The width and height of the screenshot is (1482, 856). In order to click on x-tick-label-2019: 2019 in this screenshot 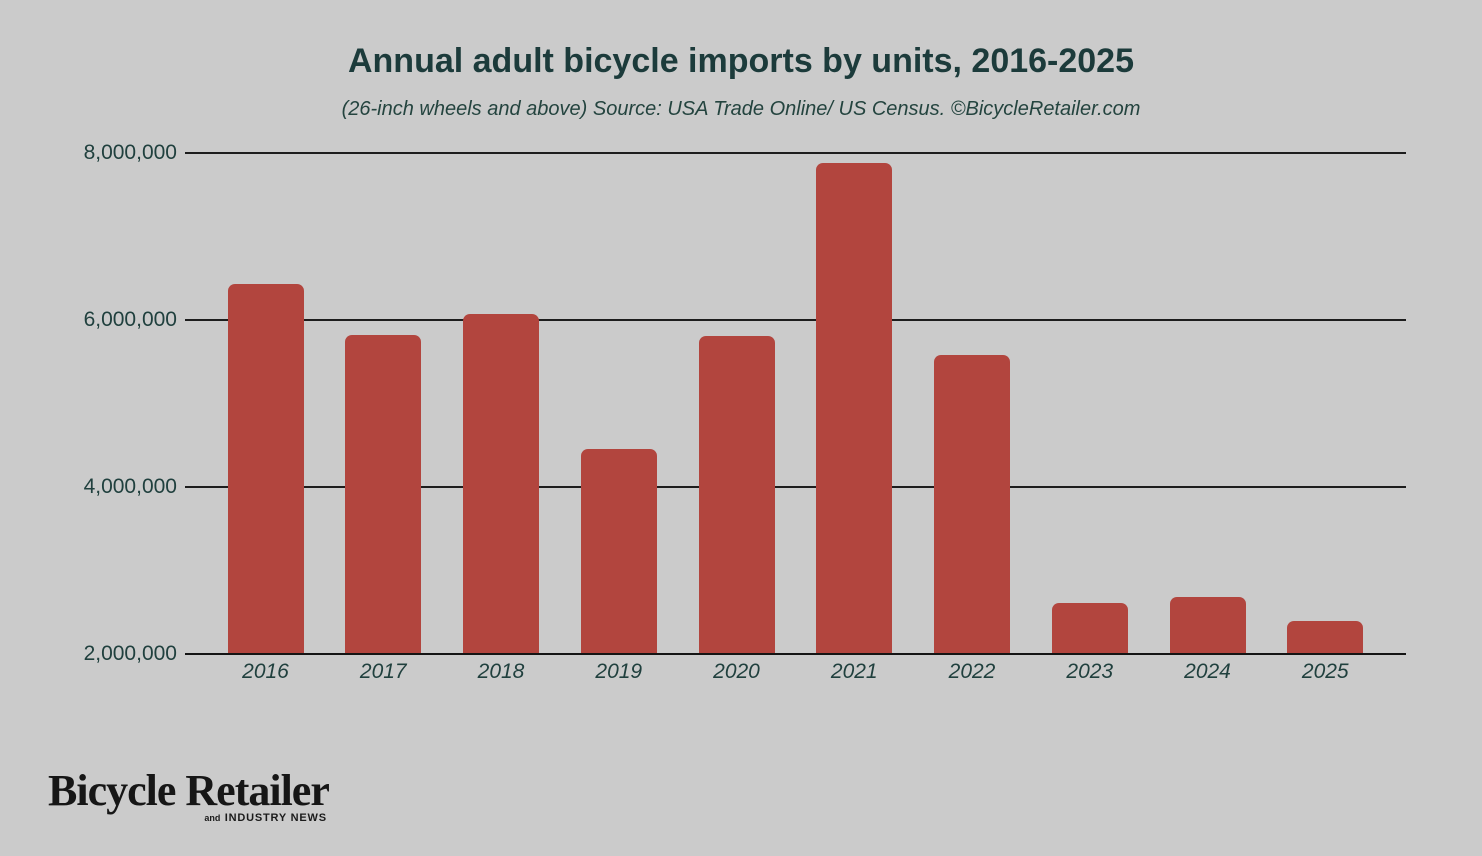, I will do `click(619, 671)`.